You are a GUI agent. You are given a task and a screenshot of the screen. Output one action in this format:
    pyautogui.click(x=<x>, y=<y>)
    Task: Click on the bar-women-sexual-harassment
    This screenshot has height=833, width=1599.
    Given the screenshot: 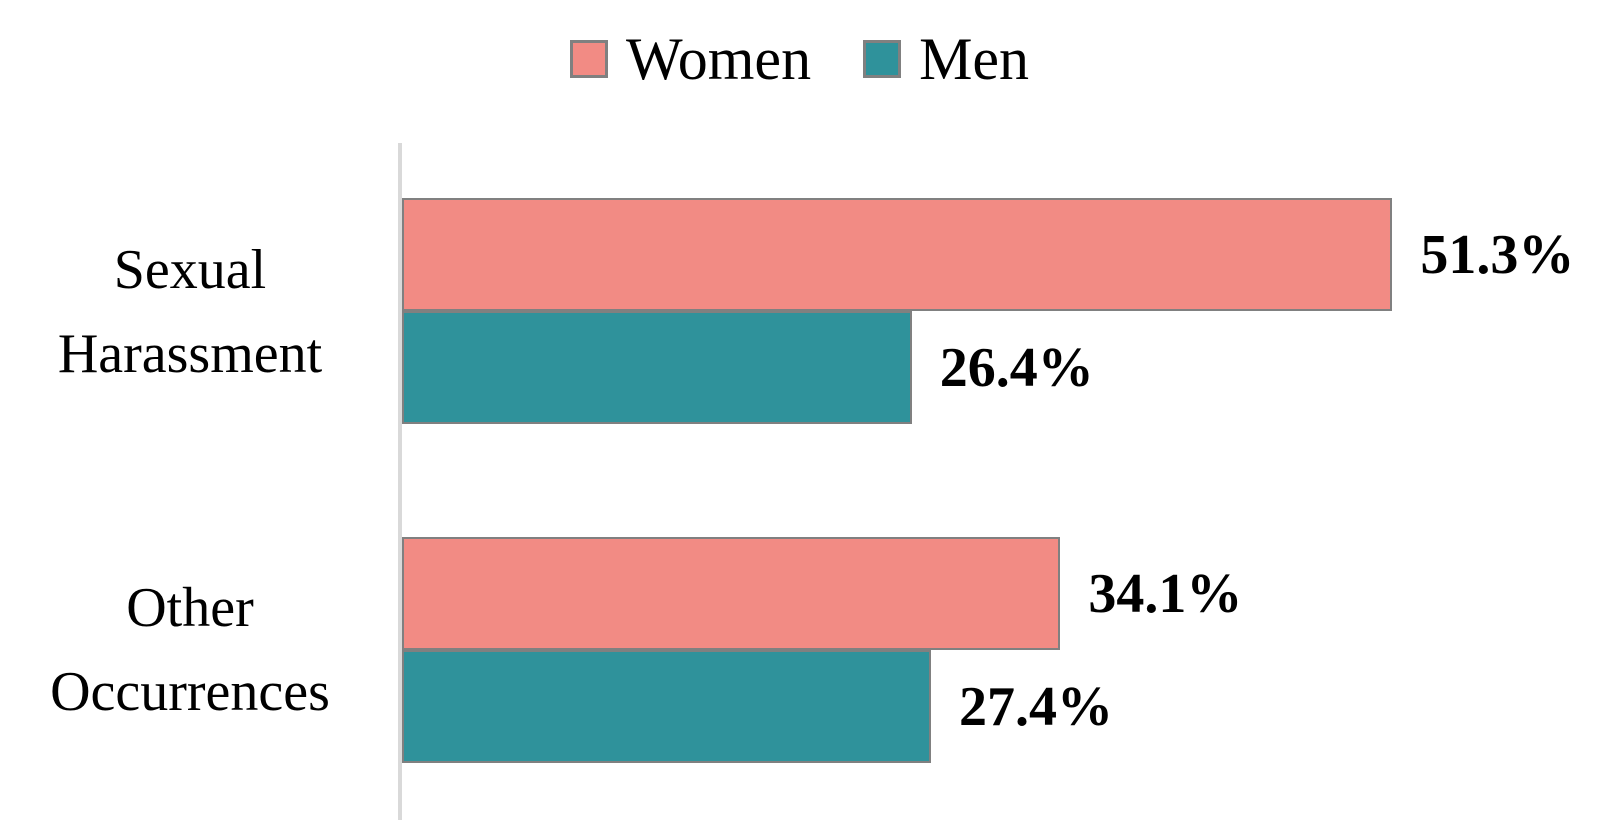 What is the action you would take?
    pyautogui.click(x=897, y=254)
    